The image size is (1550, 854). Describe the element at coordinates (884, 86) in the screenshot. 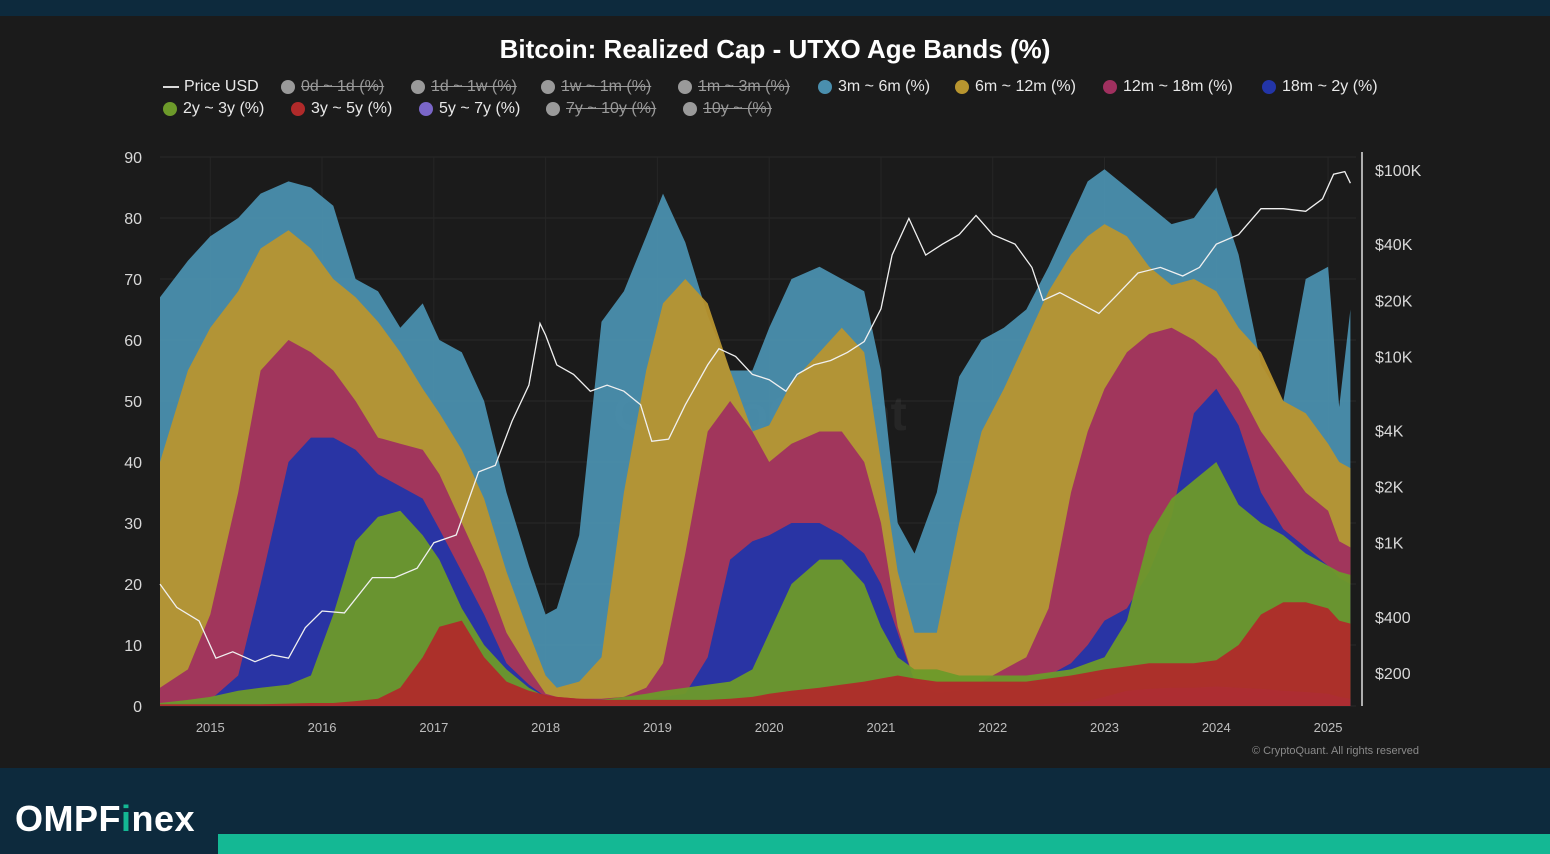

I see `legend-label: 3m ~ 6m (%)` at that location.